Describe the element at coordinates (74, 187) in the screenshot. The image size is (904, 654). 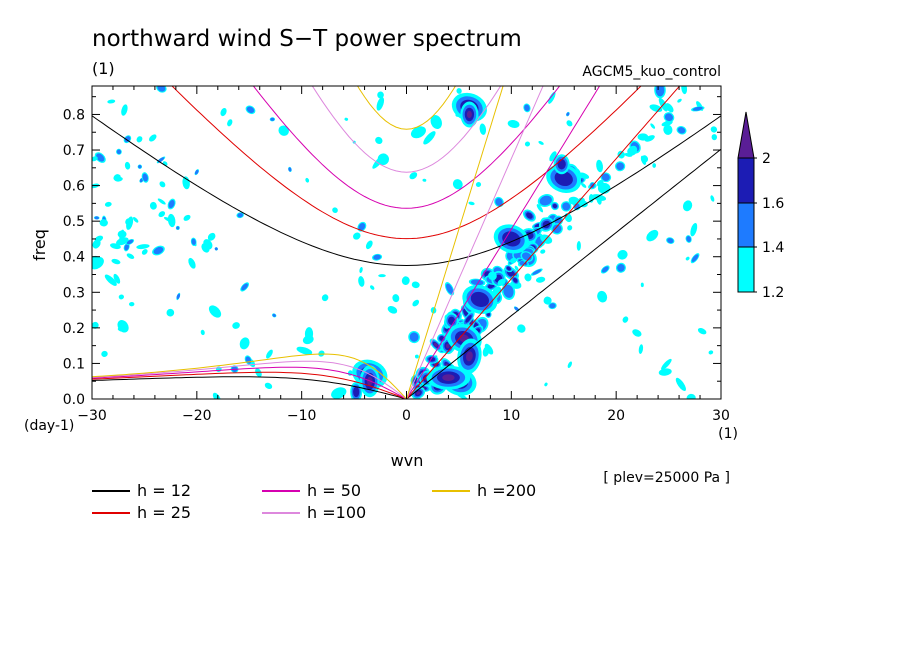
I see `y-tick-label: 0.6` at that location.